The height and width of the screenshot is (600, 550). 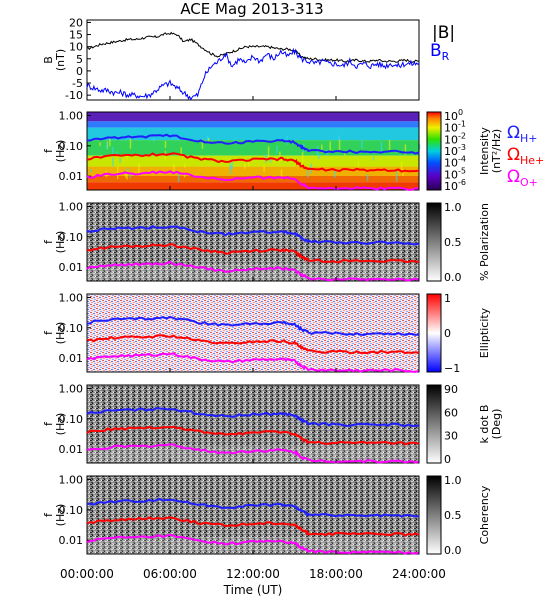 I want to click on time-tick-label: 00:00:00, so click(x=87, y=574).